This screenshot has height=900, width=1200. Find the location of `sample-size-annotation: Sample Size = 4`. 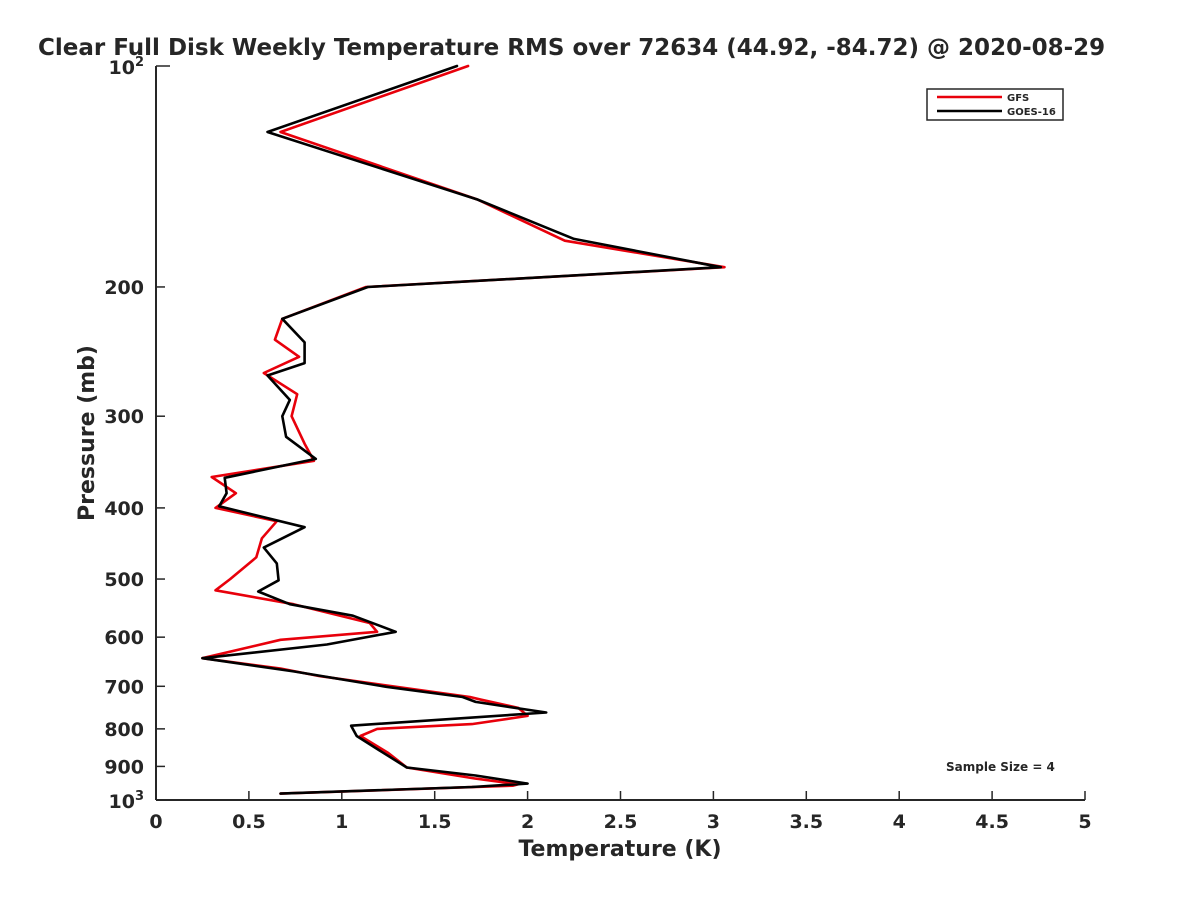

sample-size-annotation: Sample Size = 4 is located at coordinates (1000, 767).